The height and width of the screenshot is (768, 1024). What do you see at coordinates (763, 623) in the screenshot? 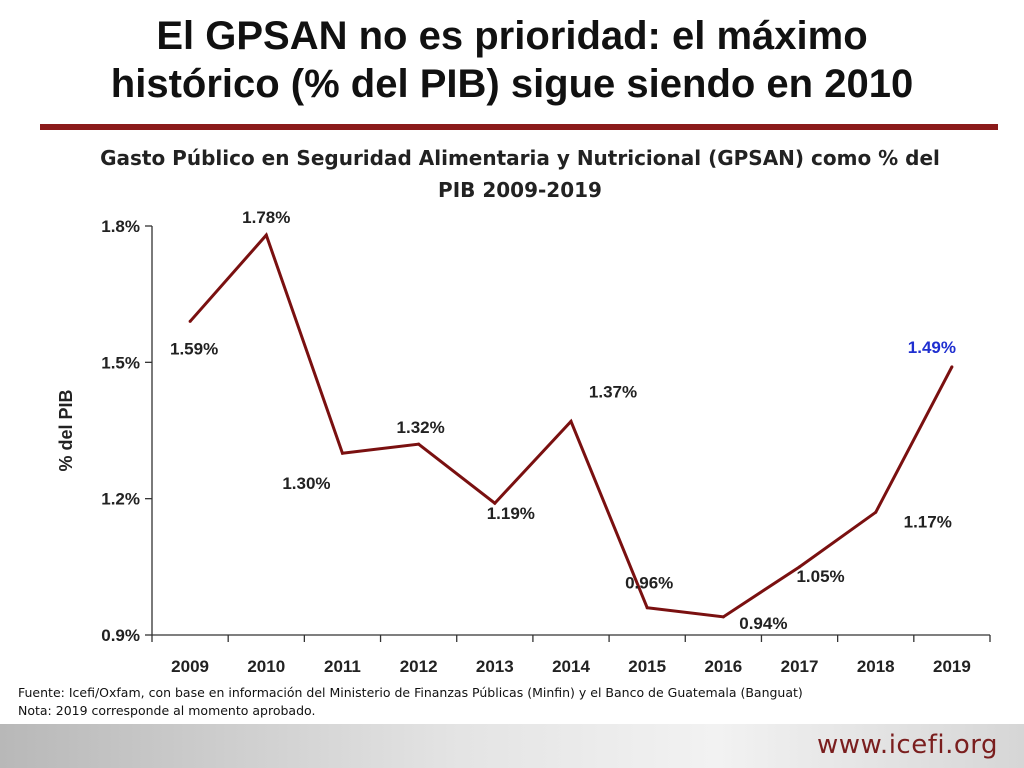
I see `data-label: 0.94%` at bounding box center [763, 623].